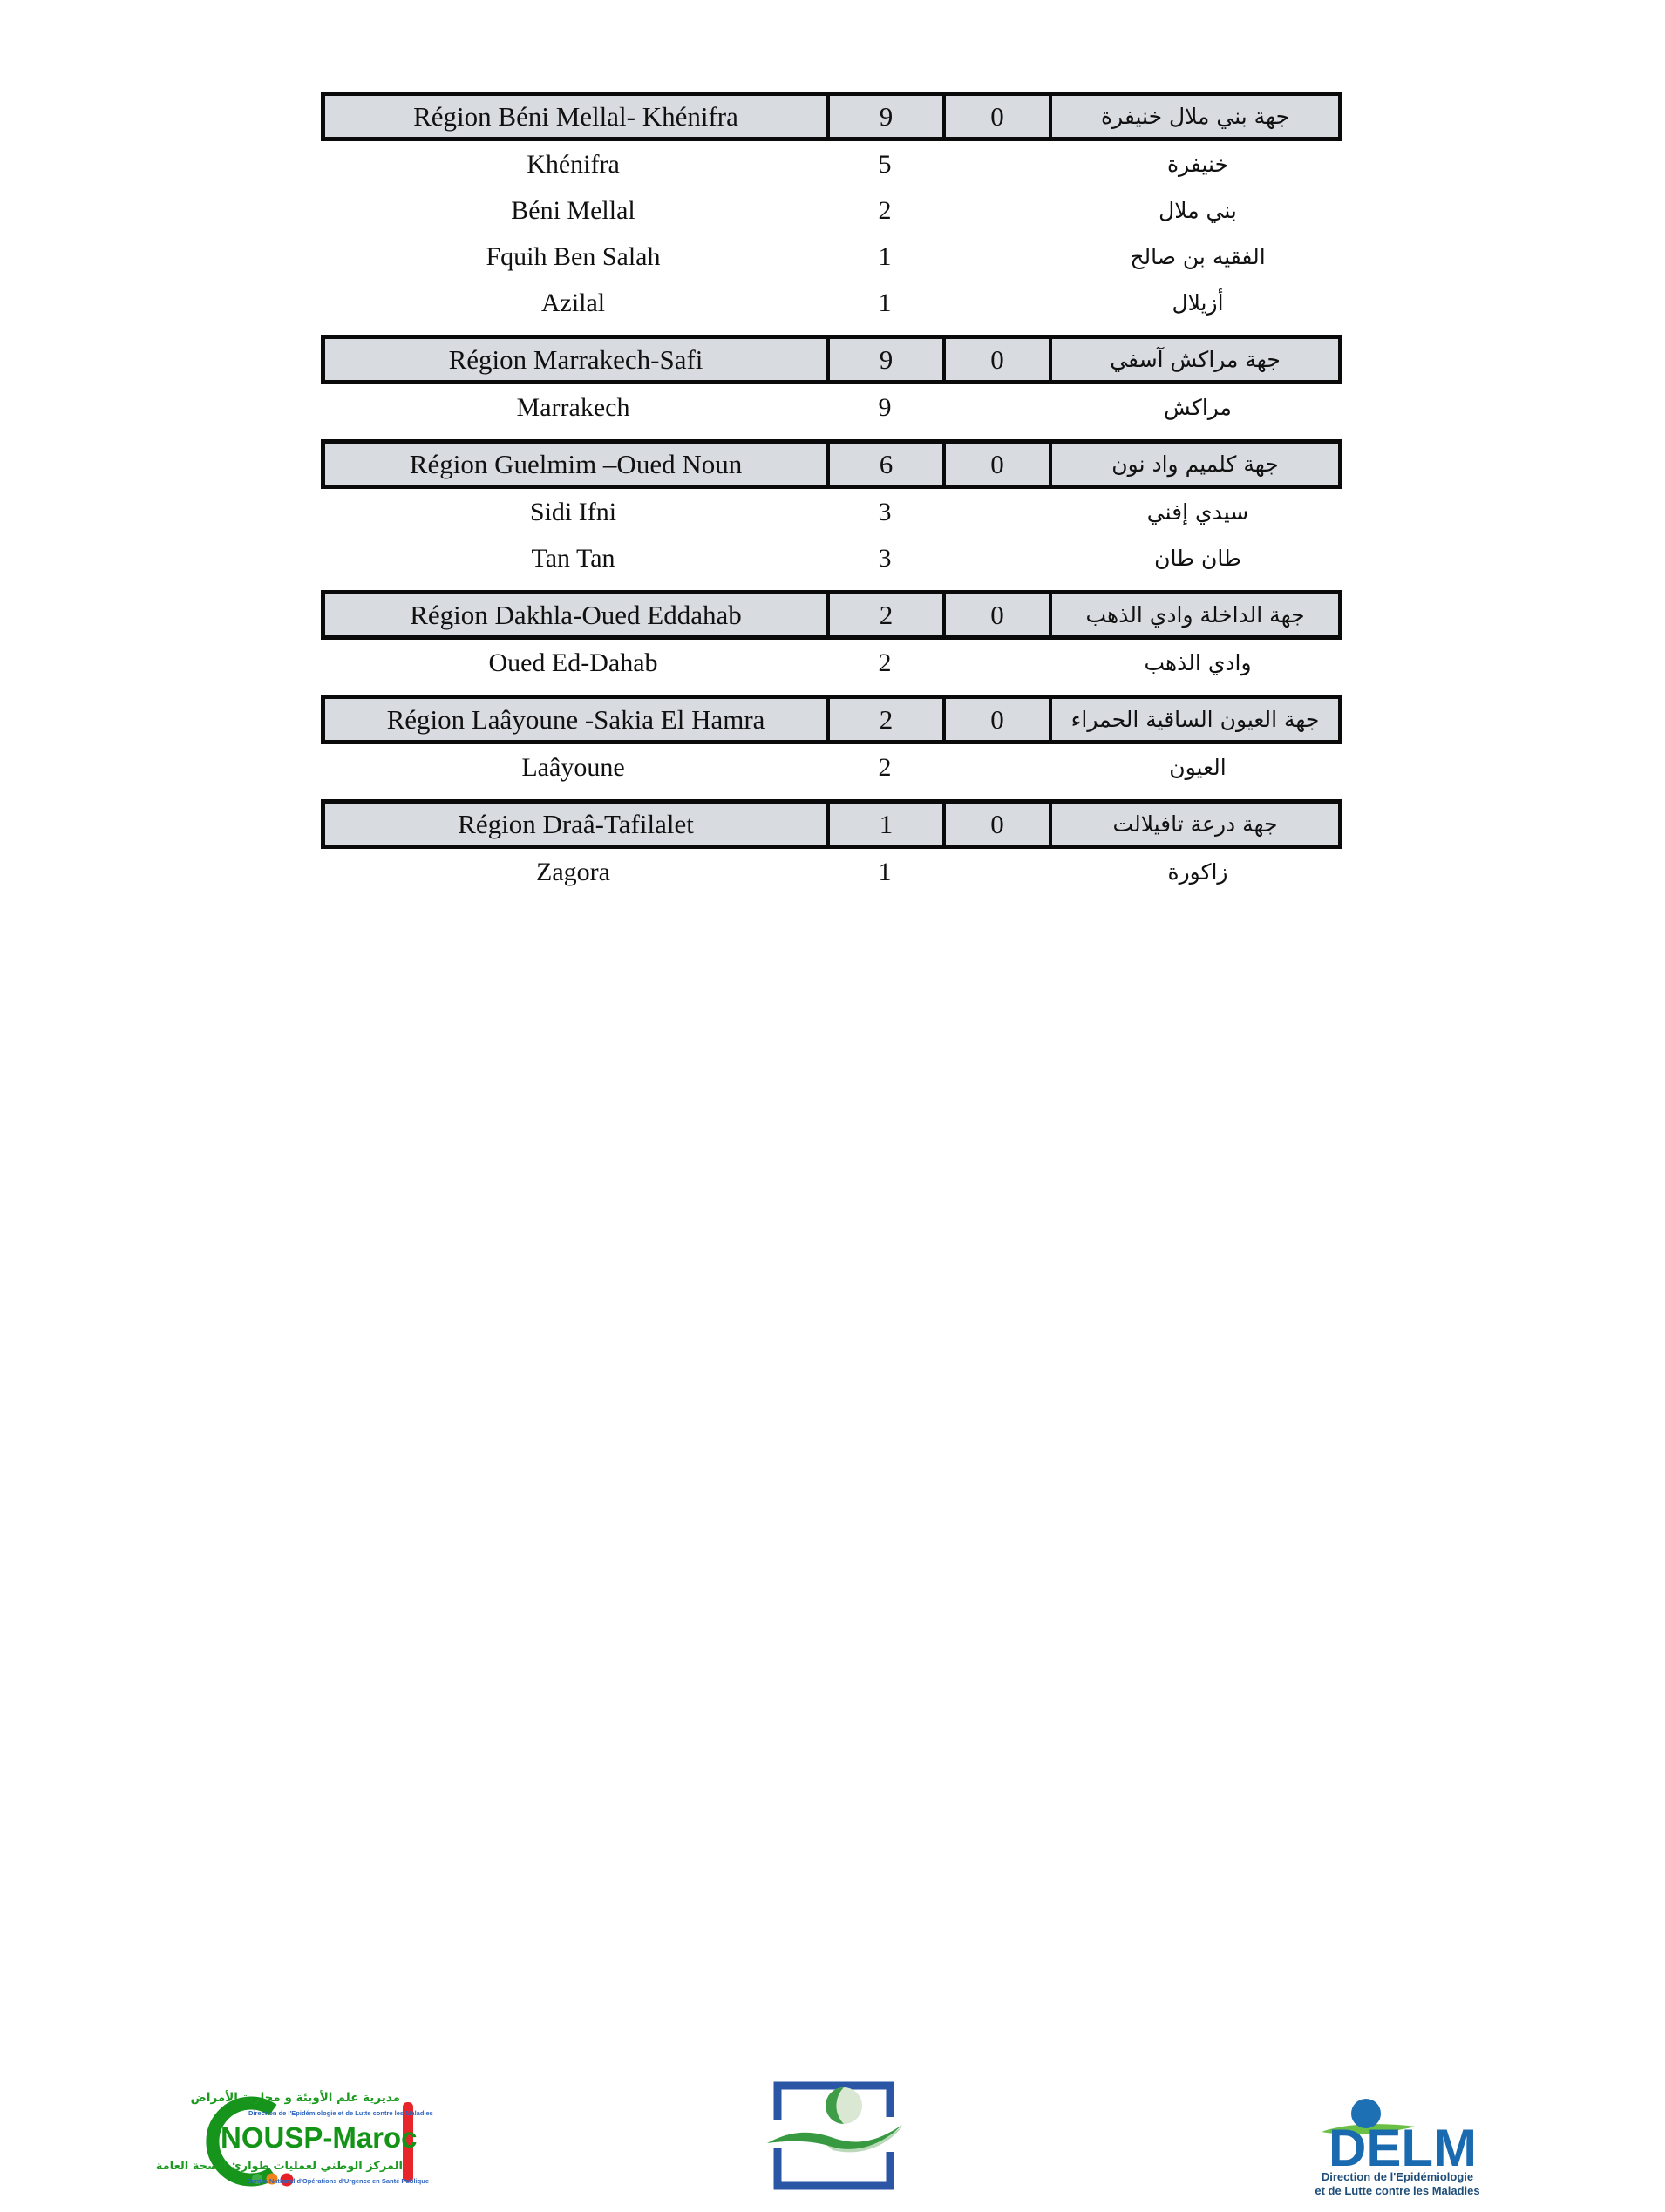  What do you see at coordinates (1198, 303) in the screenshot?
I see `province-name-ar: أزيلال` at bounding box center [1198, 303].